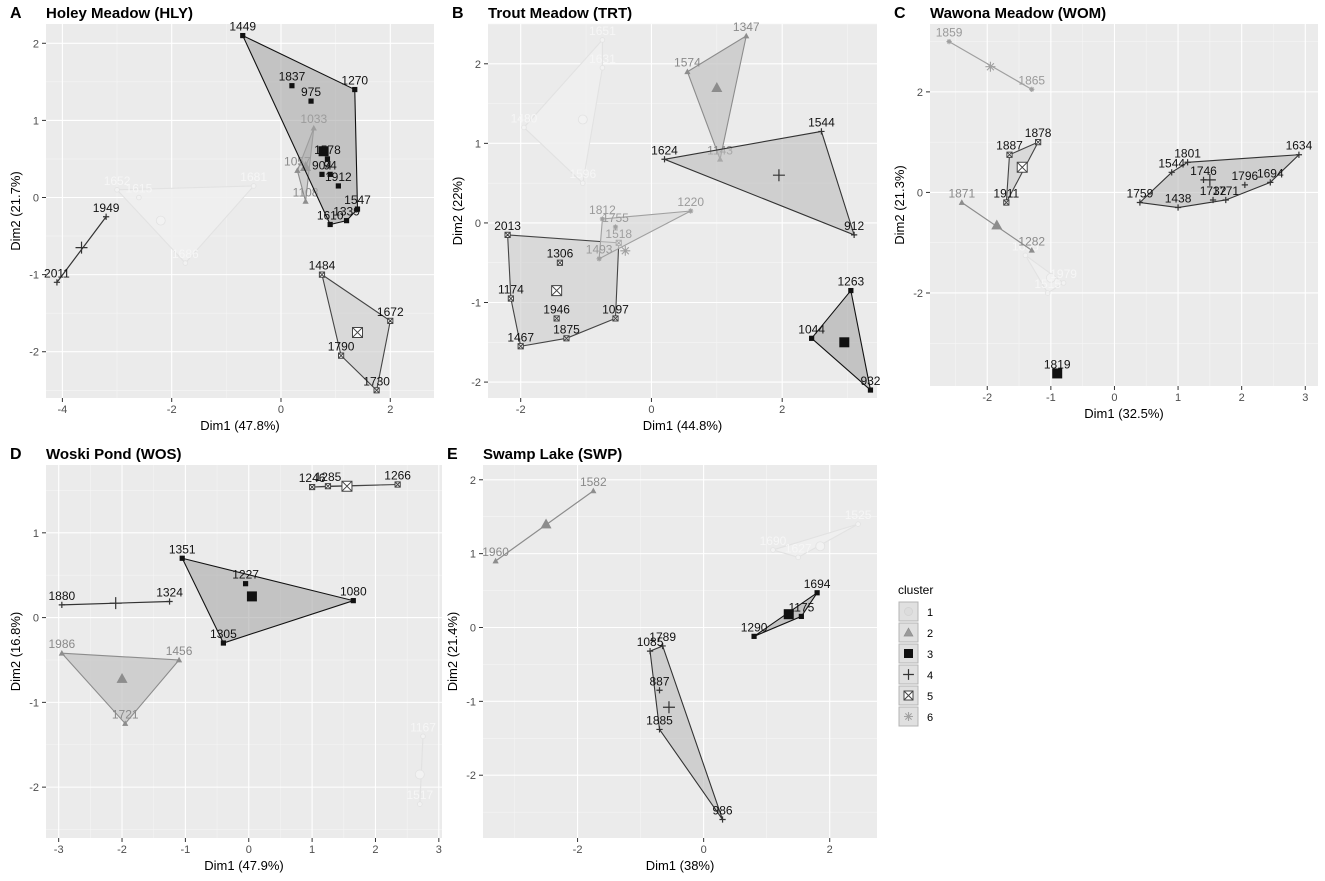 The height and width of the screenshot is (881, 1325). I want to click on point-label: 1282, so click(1031, 241).